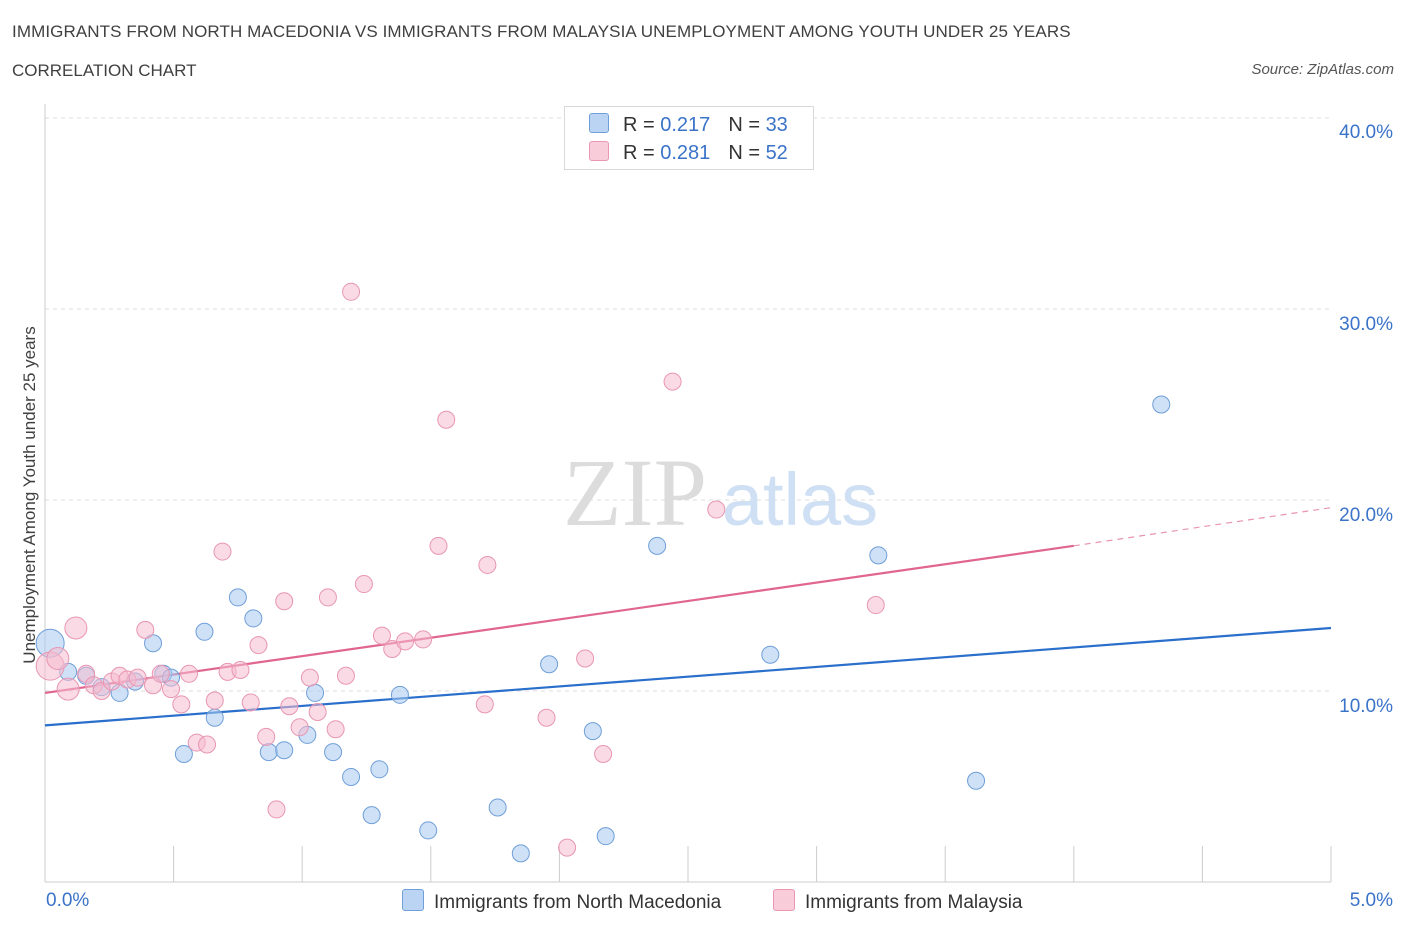 This screenshot has width=1406, height=930. What do you see at coordinates (413, 900) in the screenshot?
I see `bottom-legend-swatch-blue` at bounding box center [413, 900].